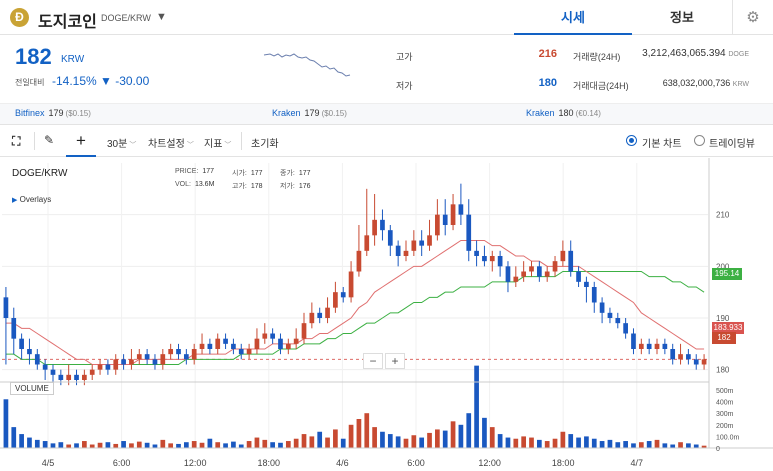 The height and width of the screenshot is (471, 773). Describe the element at coordinates (171, 142) in the screenshot. I see `chart-settings-select: 차트설정 ﹀` at that location.